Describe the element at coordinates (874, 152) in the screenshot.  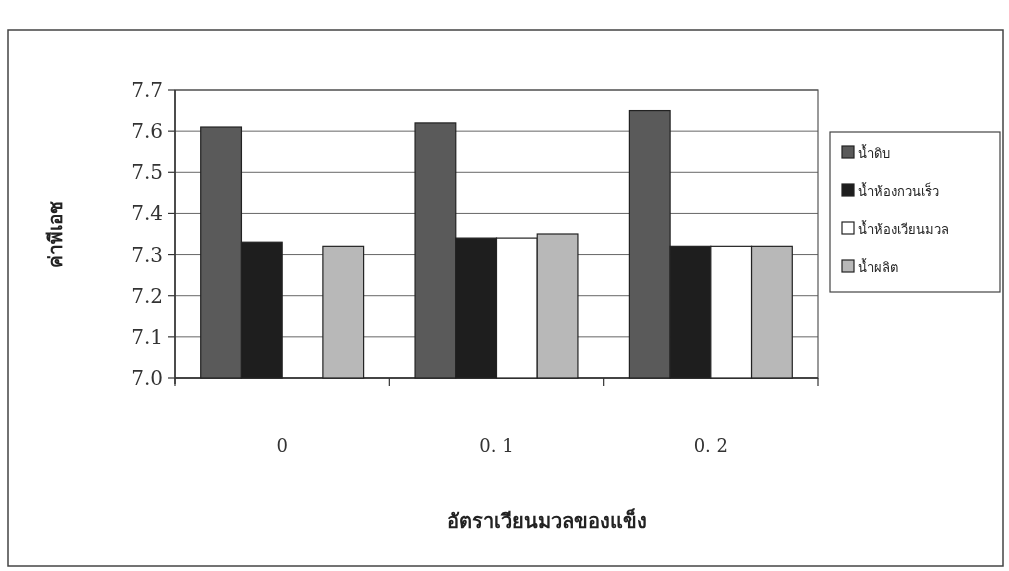
I see `legend-label: น้ำดิบ` at that location.